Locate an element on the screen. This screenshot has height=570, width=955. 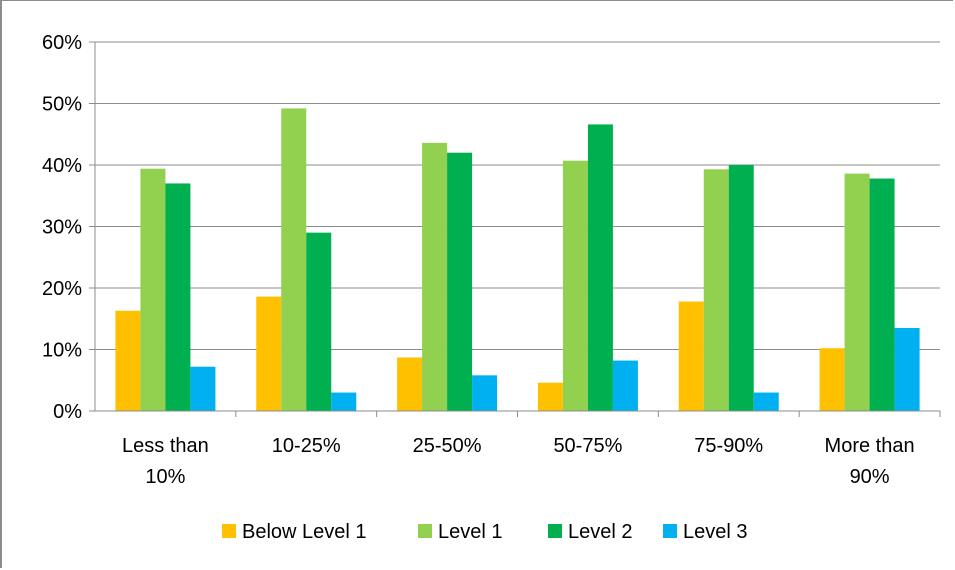
legend: Below Level 1 Level 1 Level 2 Level 3 is located at coordinates (485, 532).